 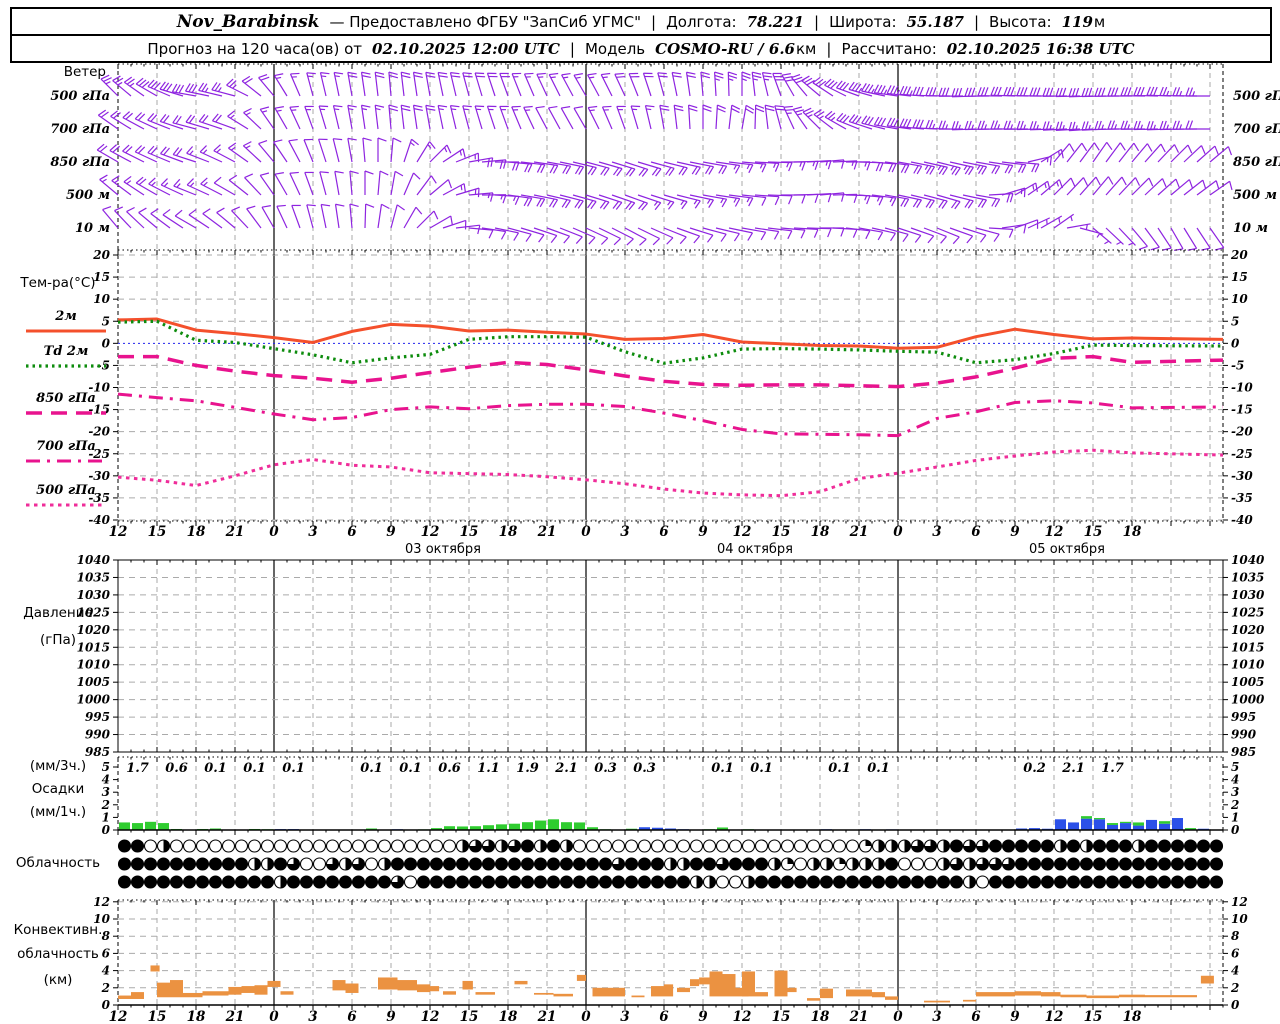 I want to click on convective-title-3: (км), so click(x=58, y=980).